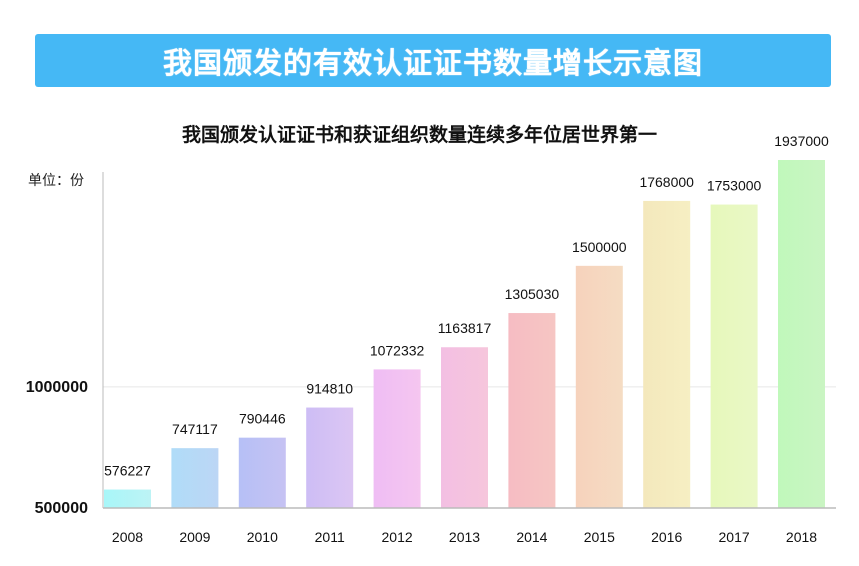  I want to click on value-label: 790446, so click(262, 419).